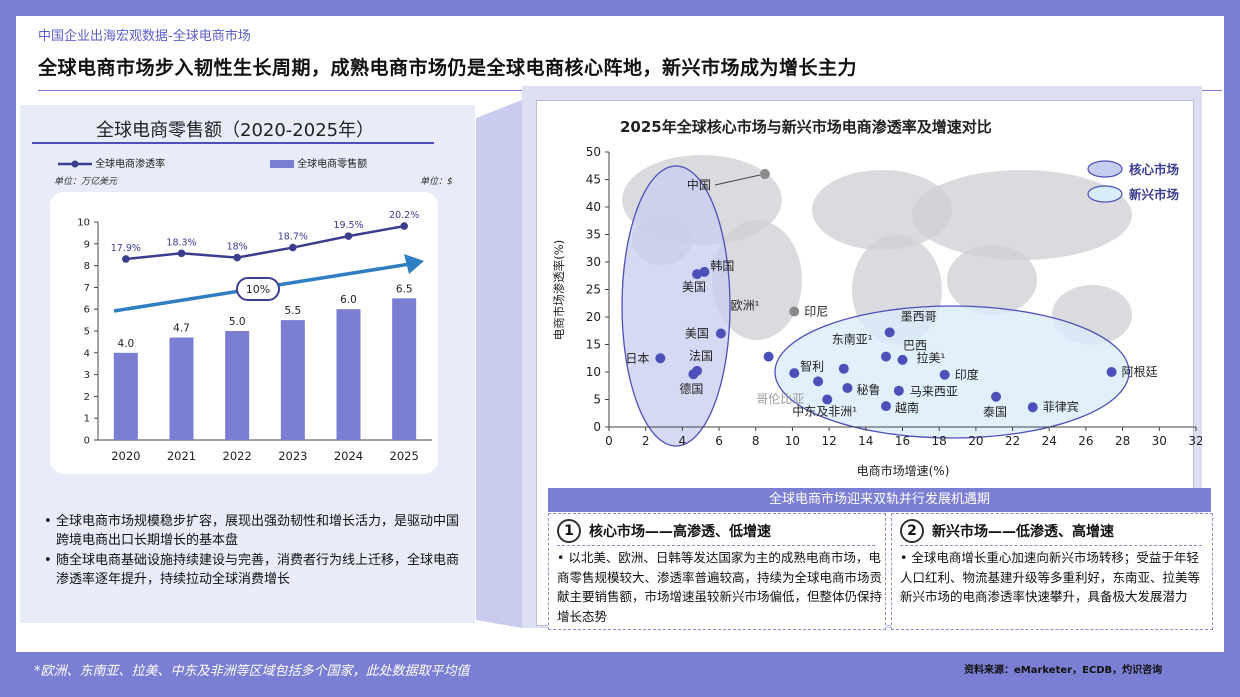 Image resolution: width=1240 pixels, height=697 pixels. What do you see at coordinates (404, 289) in the screenshot?
I see `bar-value-label: 6.5` at bounding box center [404, 289].